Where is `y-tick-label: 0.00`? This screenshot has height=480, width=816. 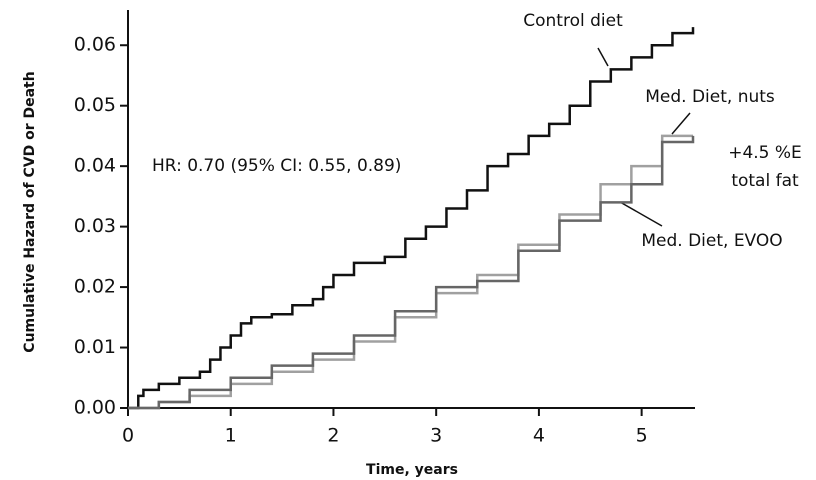 y-tick-label: 0.00 is located at coordinates (95, 408).